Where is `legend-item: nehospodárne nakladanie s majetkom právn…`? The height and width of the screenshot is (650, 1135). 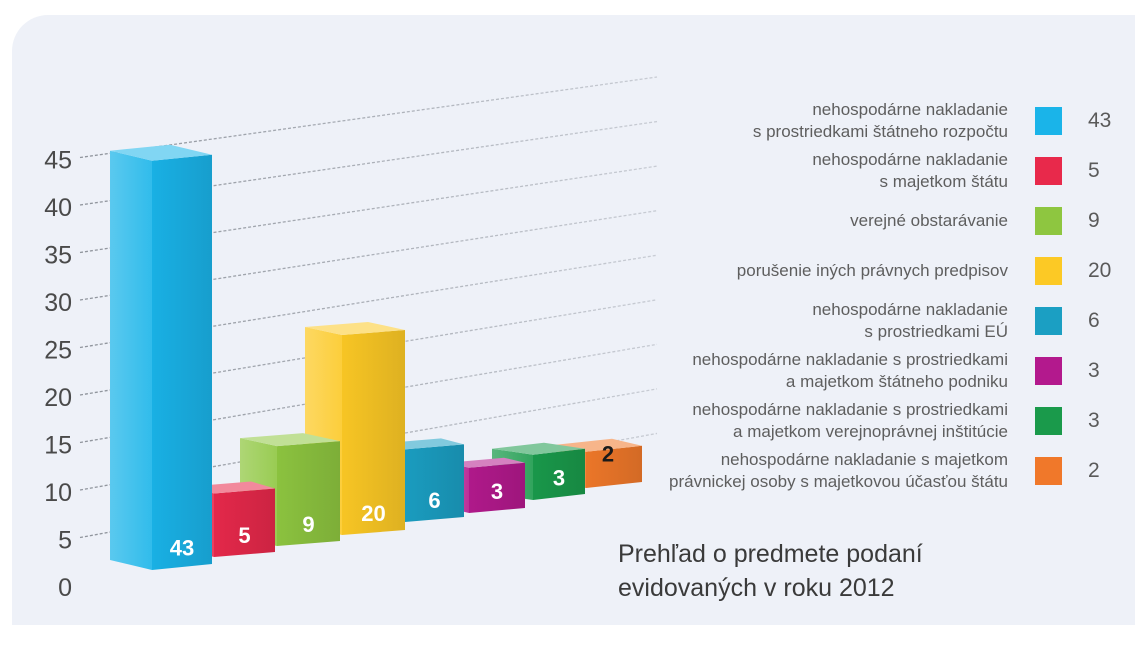
legend-item: nehospodárne nakladanie s majetkom právn… is located at coordinates (847, 471).